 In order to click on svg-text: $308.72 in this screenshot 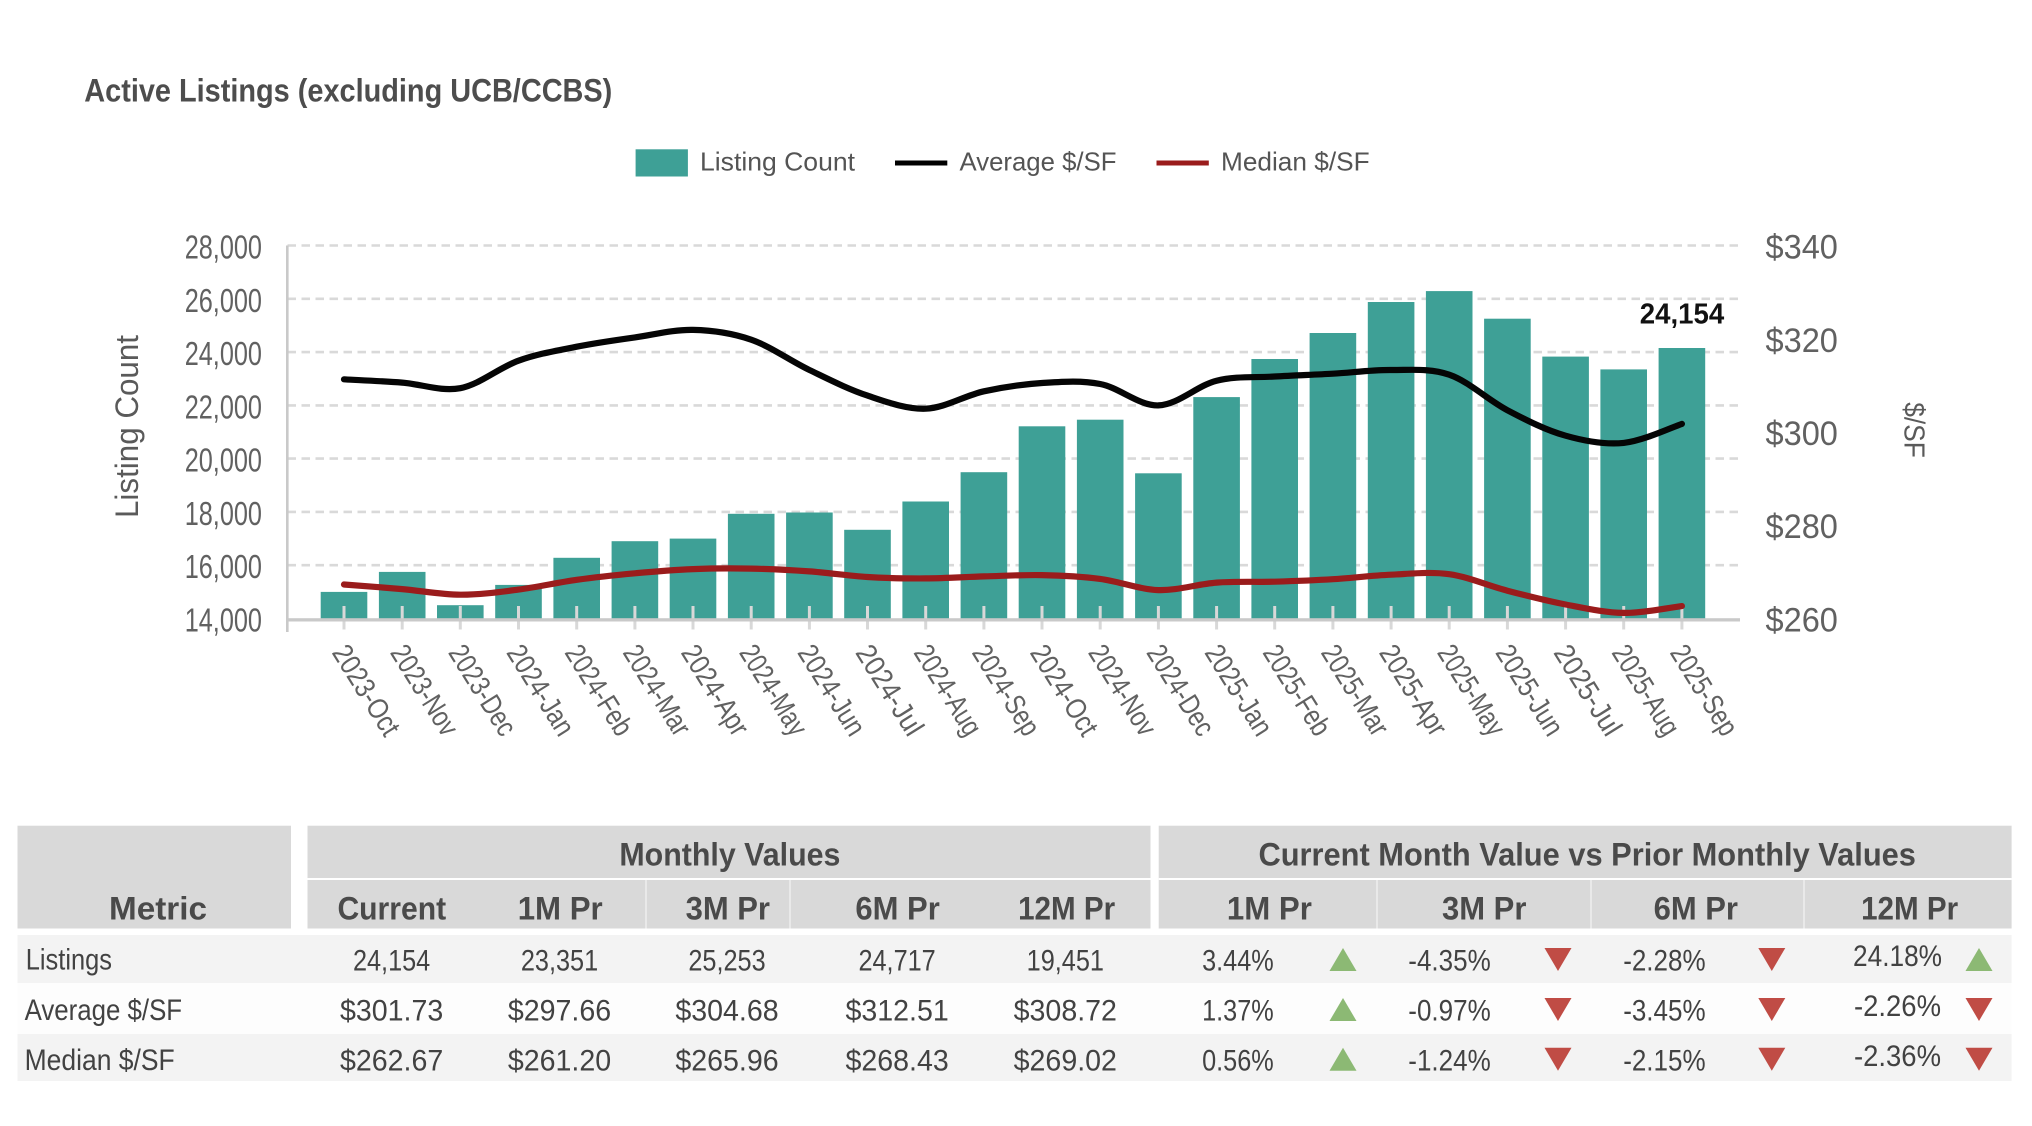, I will do `click(1065, 1011)`.